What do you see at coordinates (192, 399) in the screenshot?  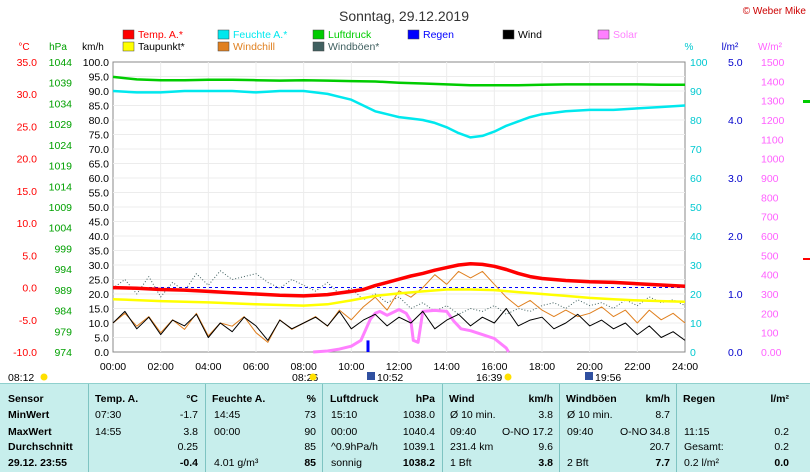 I see `header-temp-unit: °C` at bounding box center [192, 399].